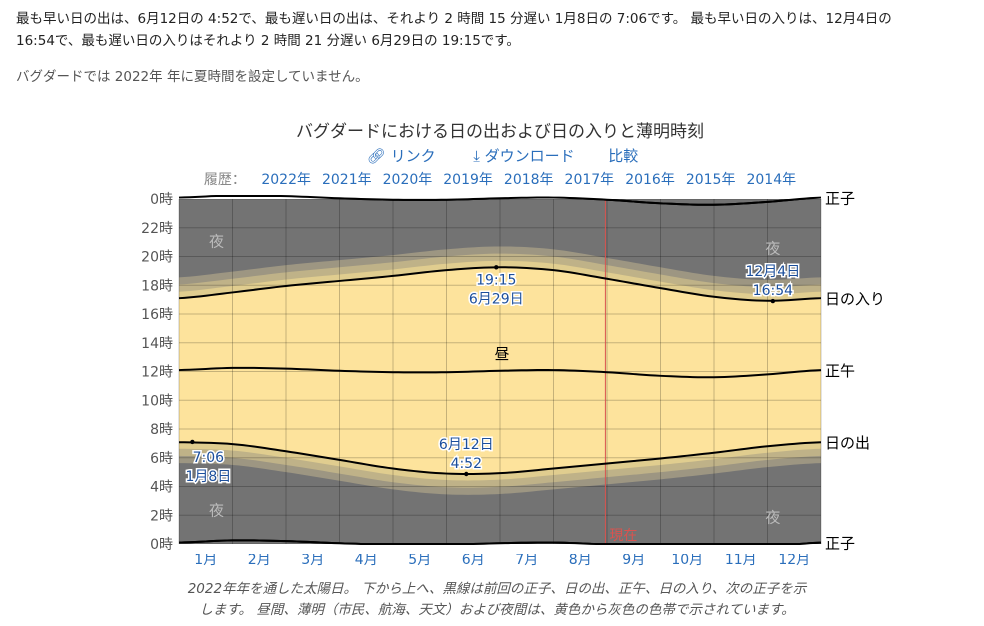 Image resolution: width=984 pixels, height=626 pixels. Describe the element at coordinates (161, 459) in the screenshot. I see `y-tick-label: 6時` at that location.